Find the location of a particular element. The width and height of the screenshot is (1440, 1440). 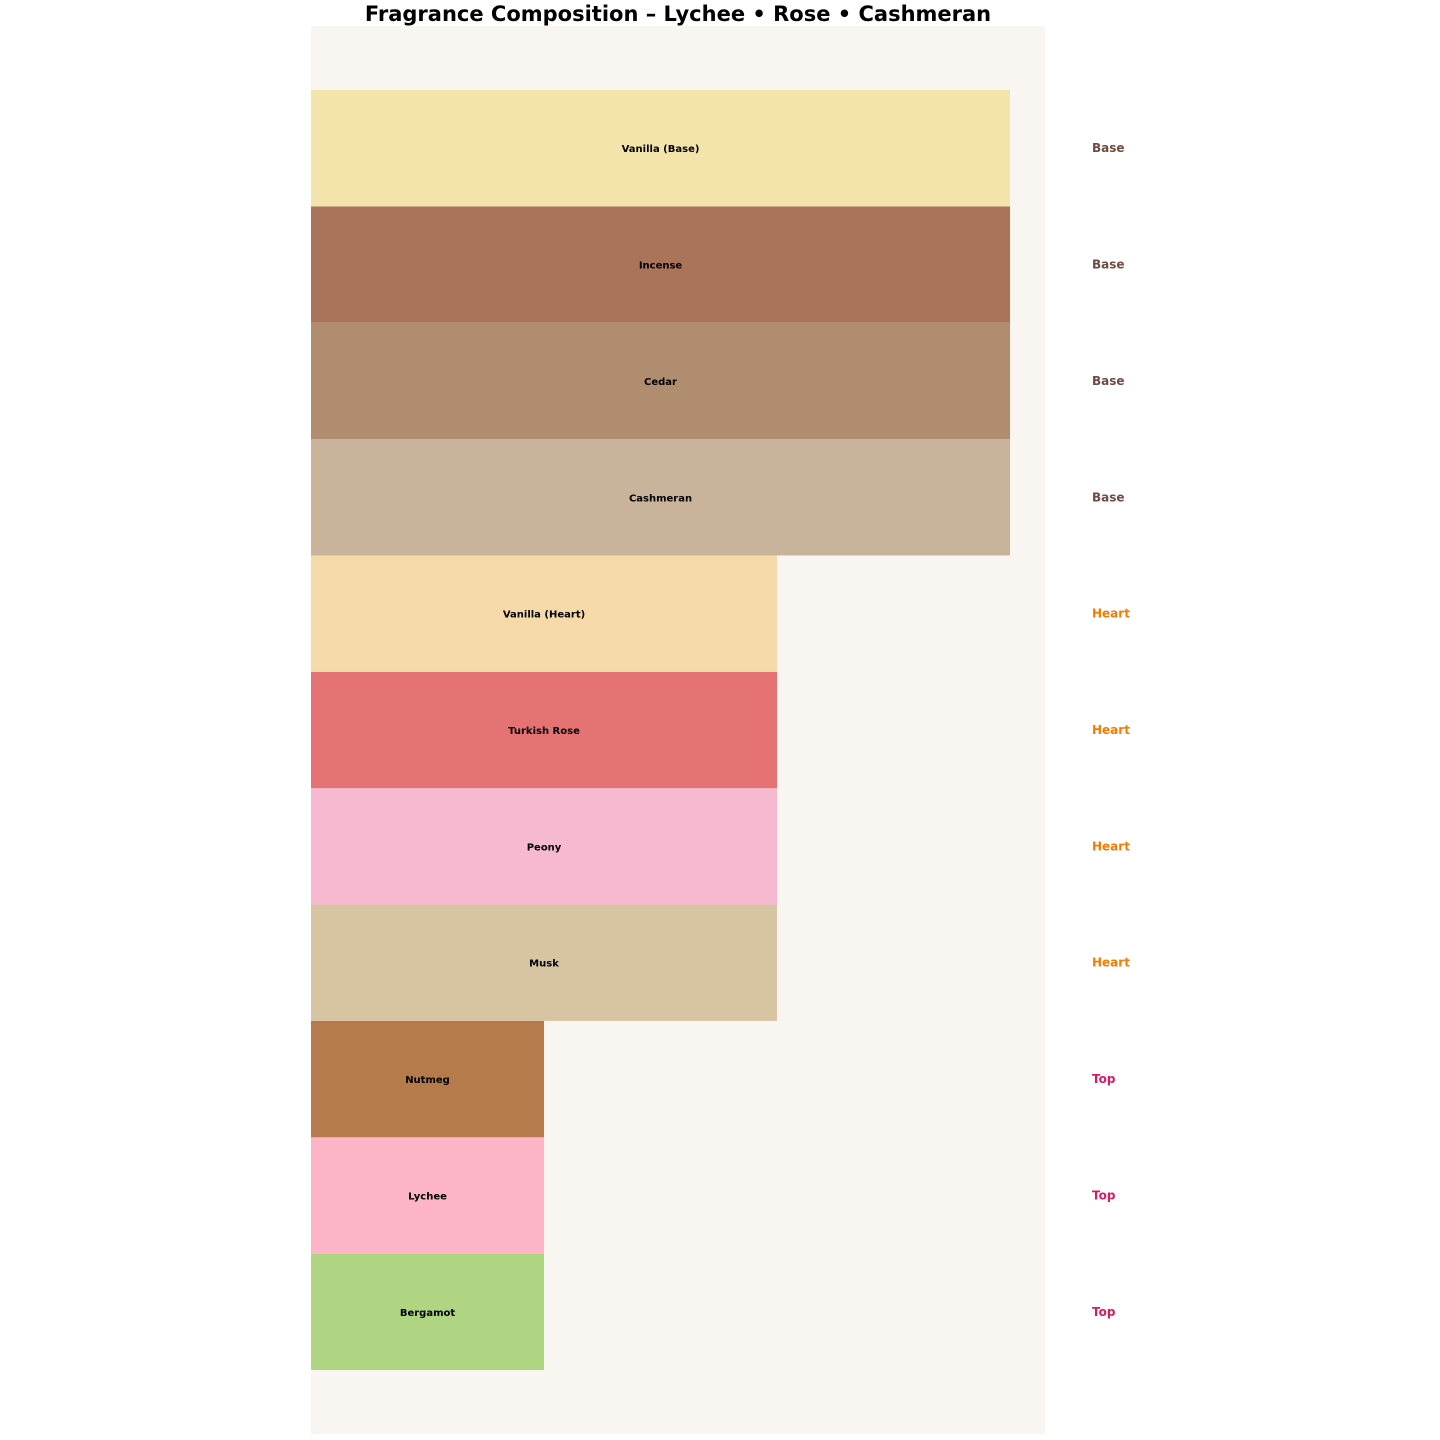

bar-turkish-rose is located at coordinates (544, 730).